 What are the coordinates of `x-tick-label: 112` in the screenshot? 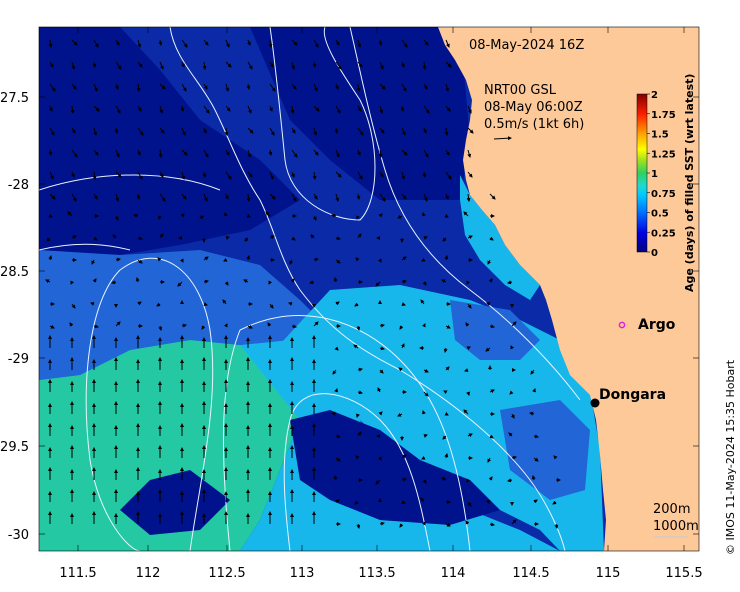 It's located at (148, 573).